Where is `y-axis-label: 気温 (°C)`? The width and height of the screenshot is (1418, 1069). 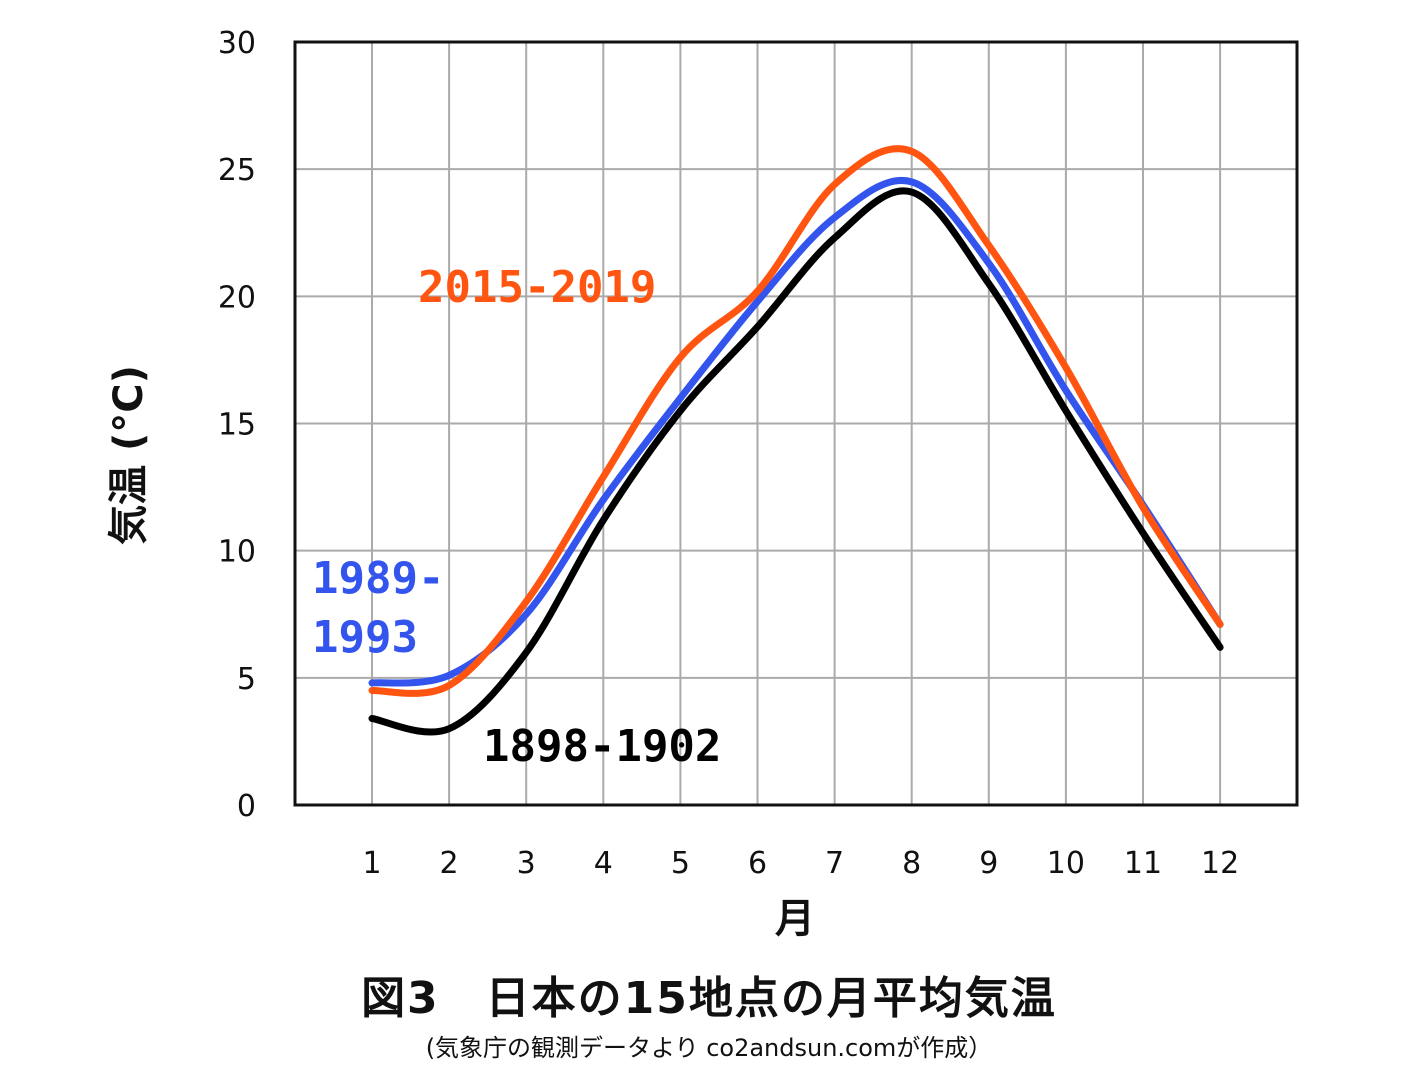
y-axis-label: 気温 (°C) is located at coordinates (129, 455).